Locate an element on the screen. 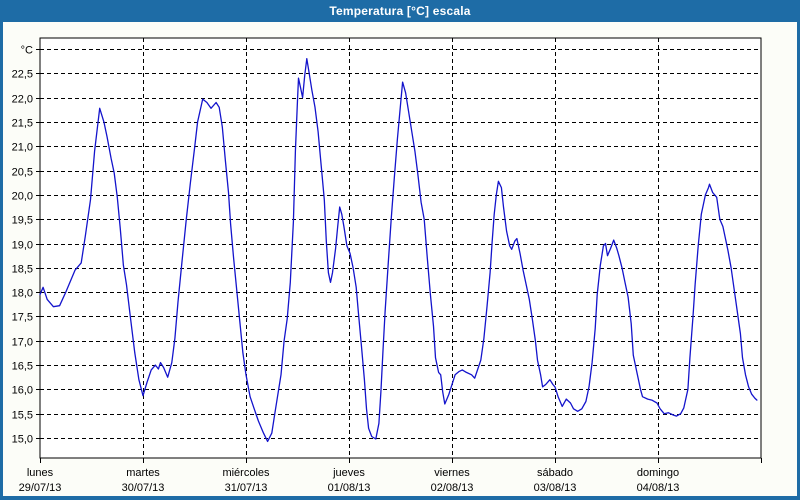  x-day-label: martes is located at coordinates (143, 473).